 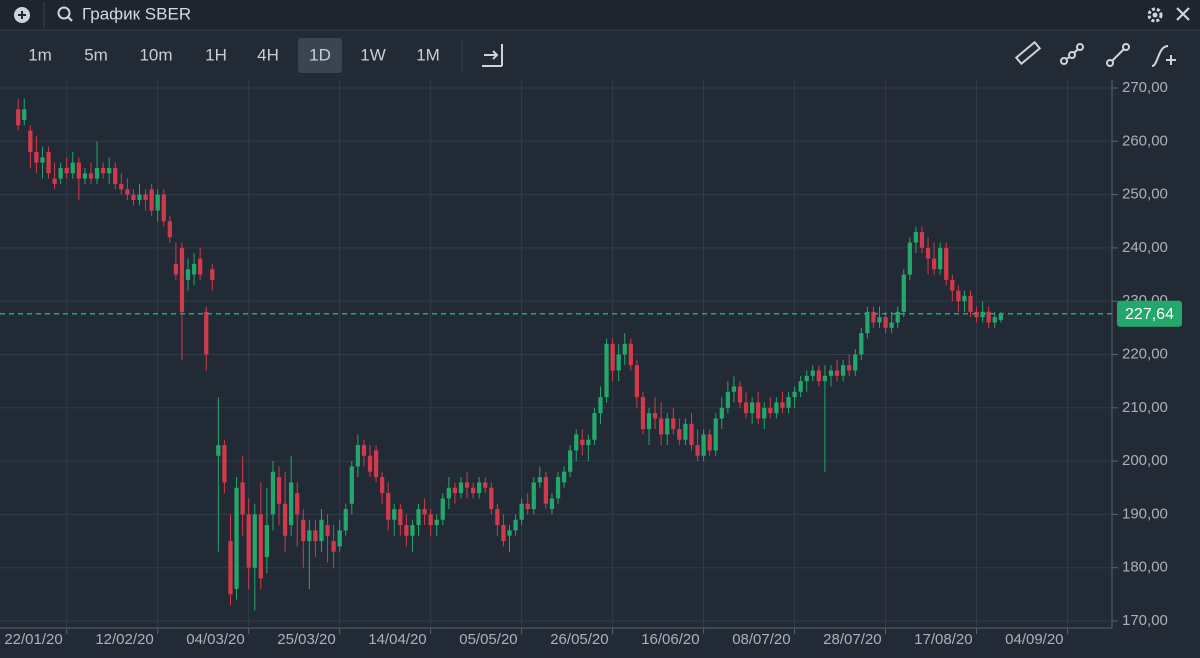 What do you see at coordinates (1118, 55) in the screenshot?
I see `line-tool` at bounding box center [1118, 55].